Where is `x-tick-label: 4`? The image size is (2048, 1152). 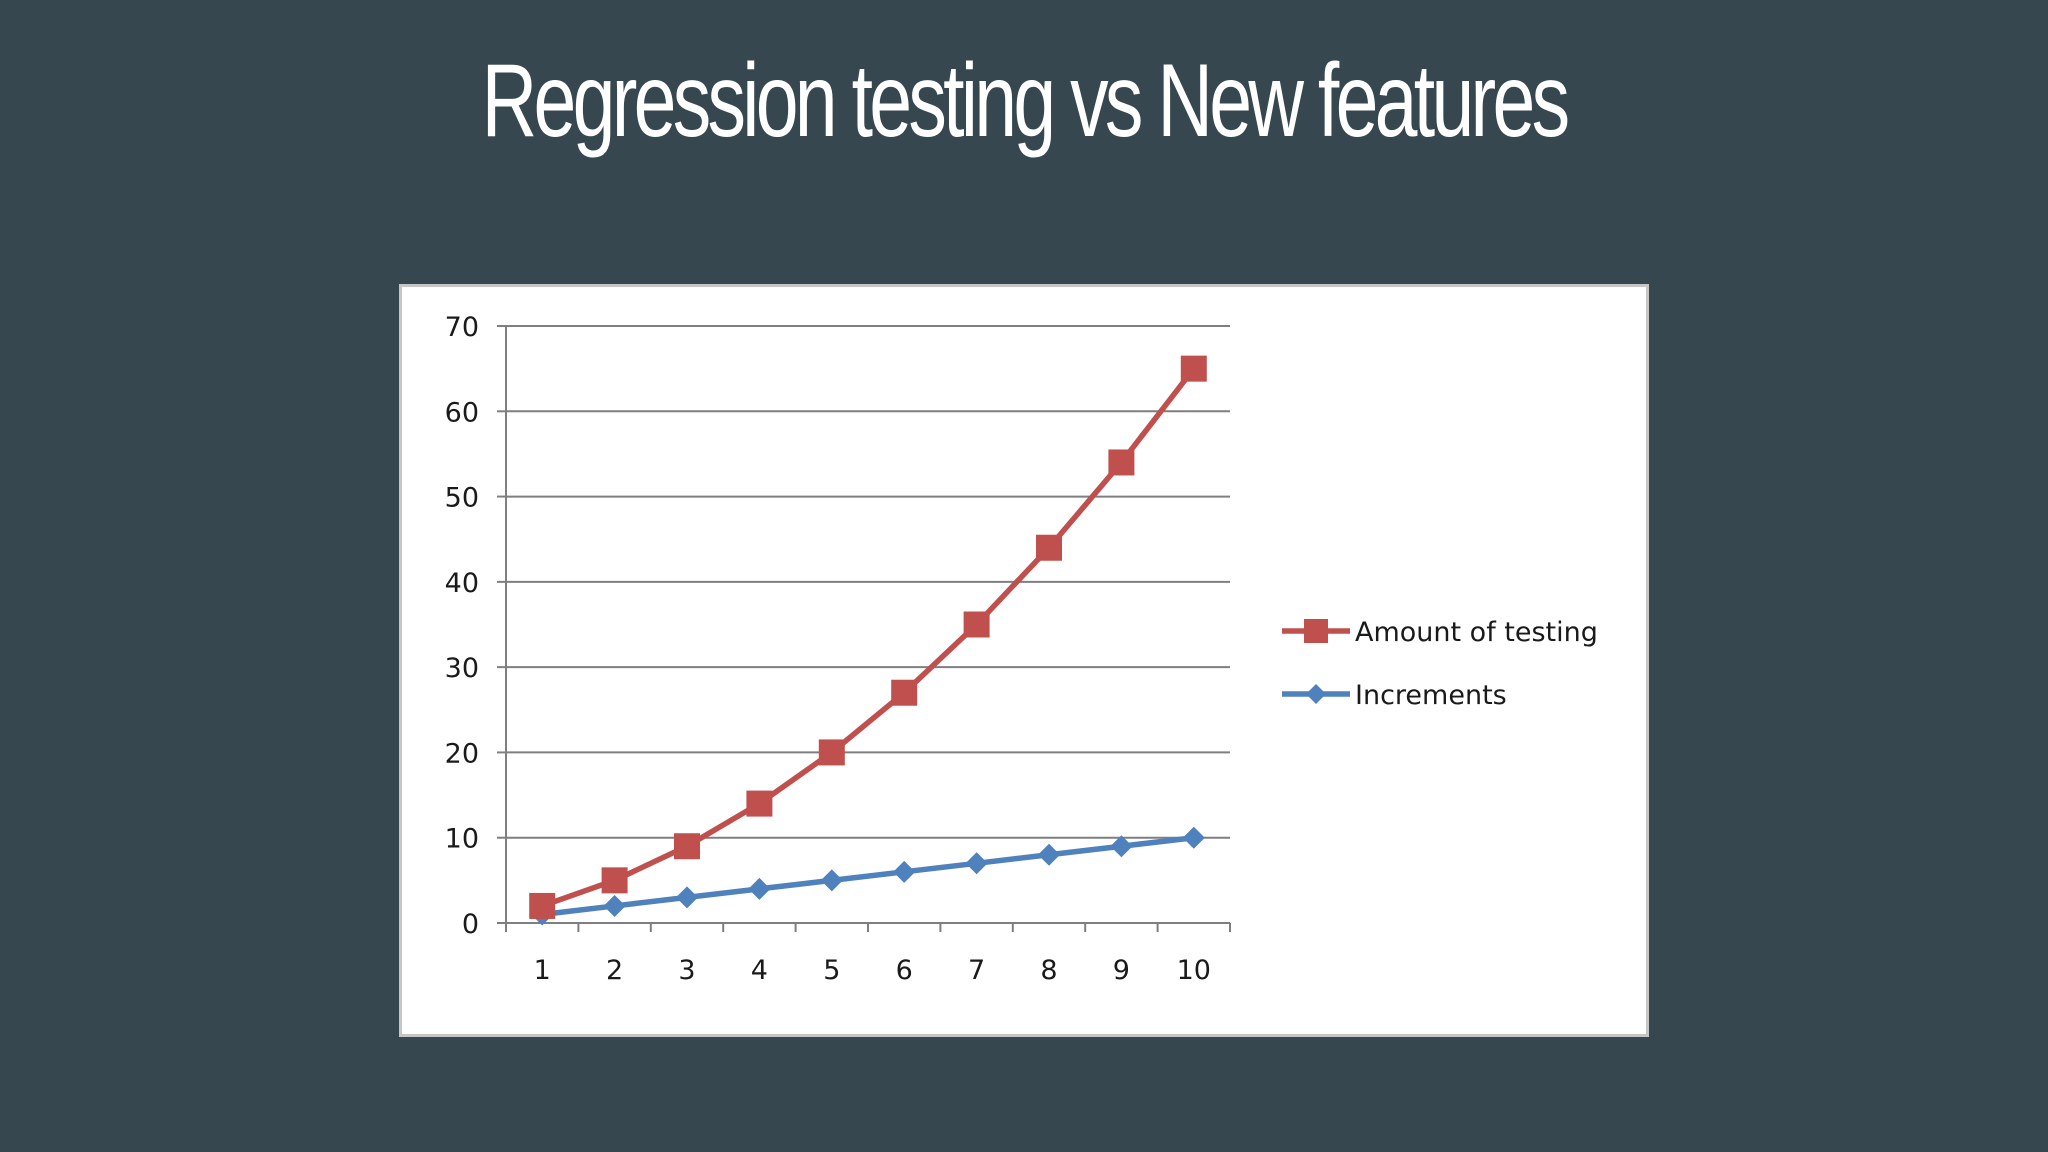
x-tick-label: 4 is located at coordinates (759, 970).